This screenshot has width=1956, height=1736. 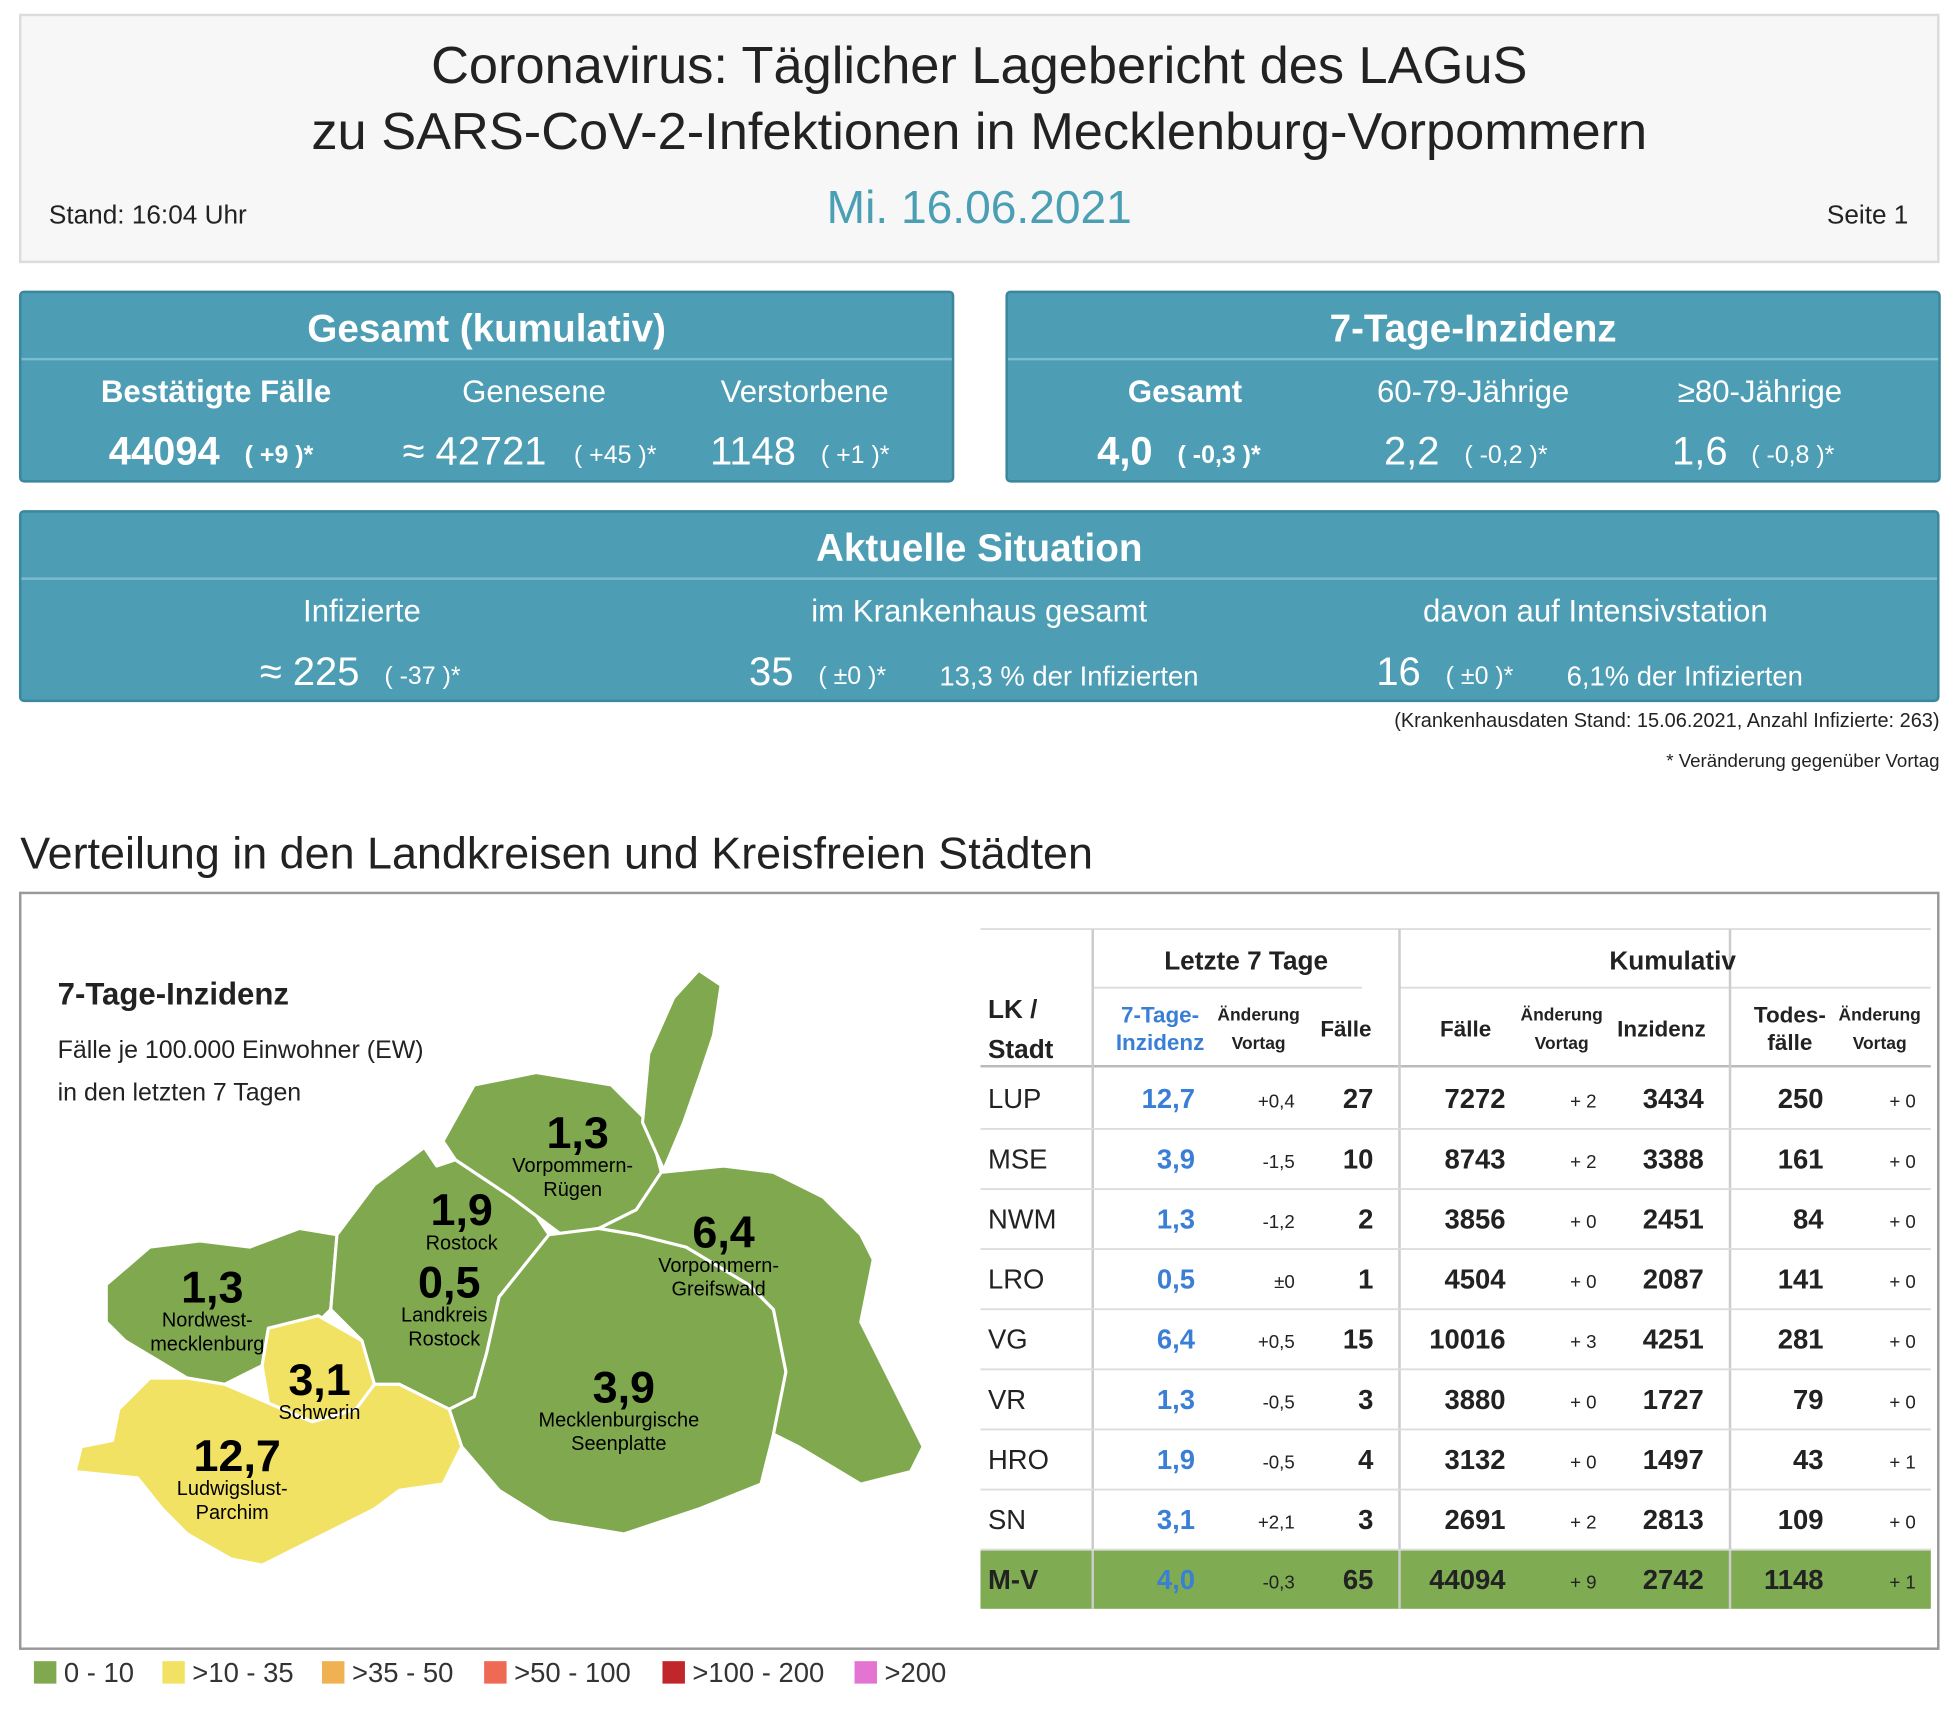 I want to click on table-cell: 27, so click(x=1358, y=1098).